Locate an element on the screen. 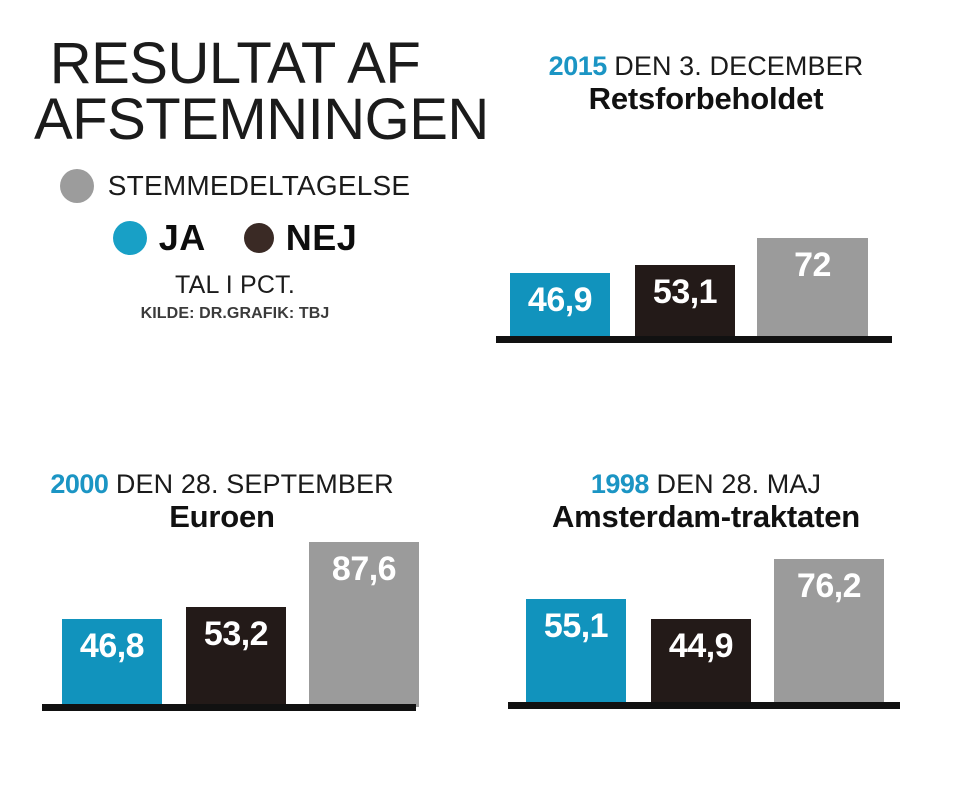 The width and height of the screenshot is (960, 807). bar-value-nej-2000: 53,2 is located at coordinates (236, 634).